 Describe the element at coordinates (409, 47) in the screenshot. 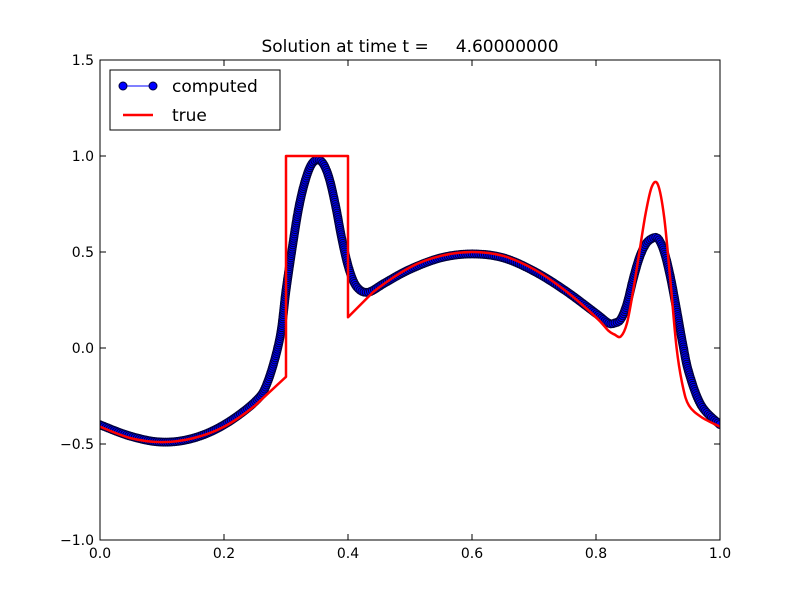

I see `chart-title: Solution at time t = 4.60000000` at that location.